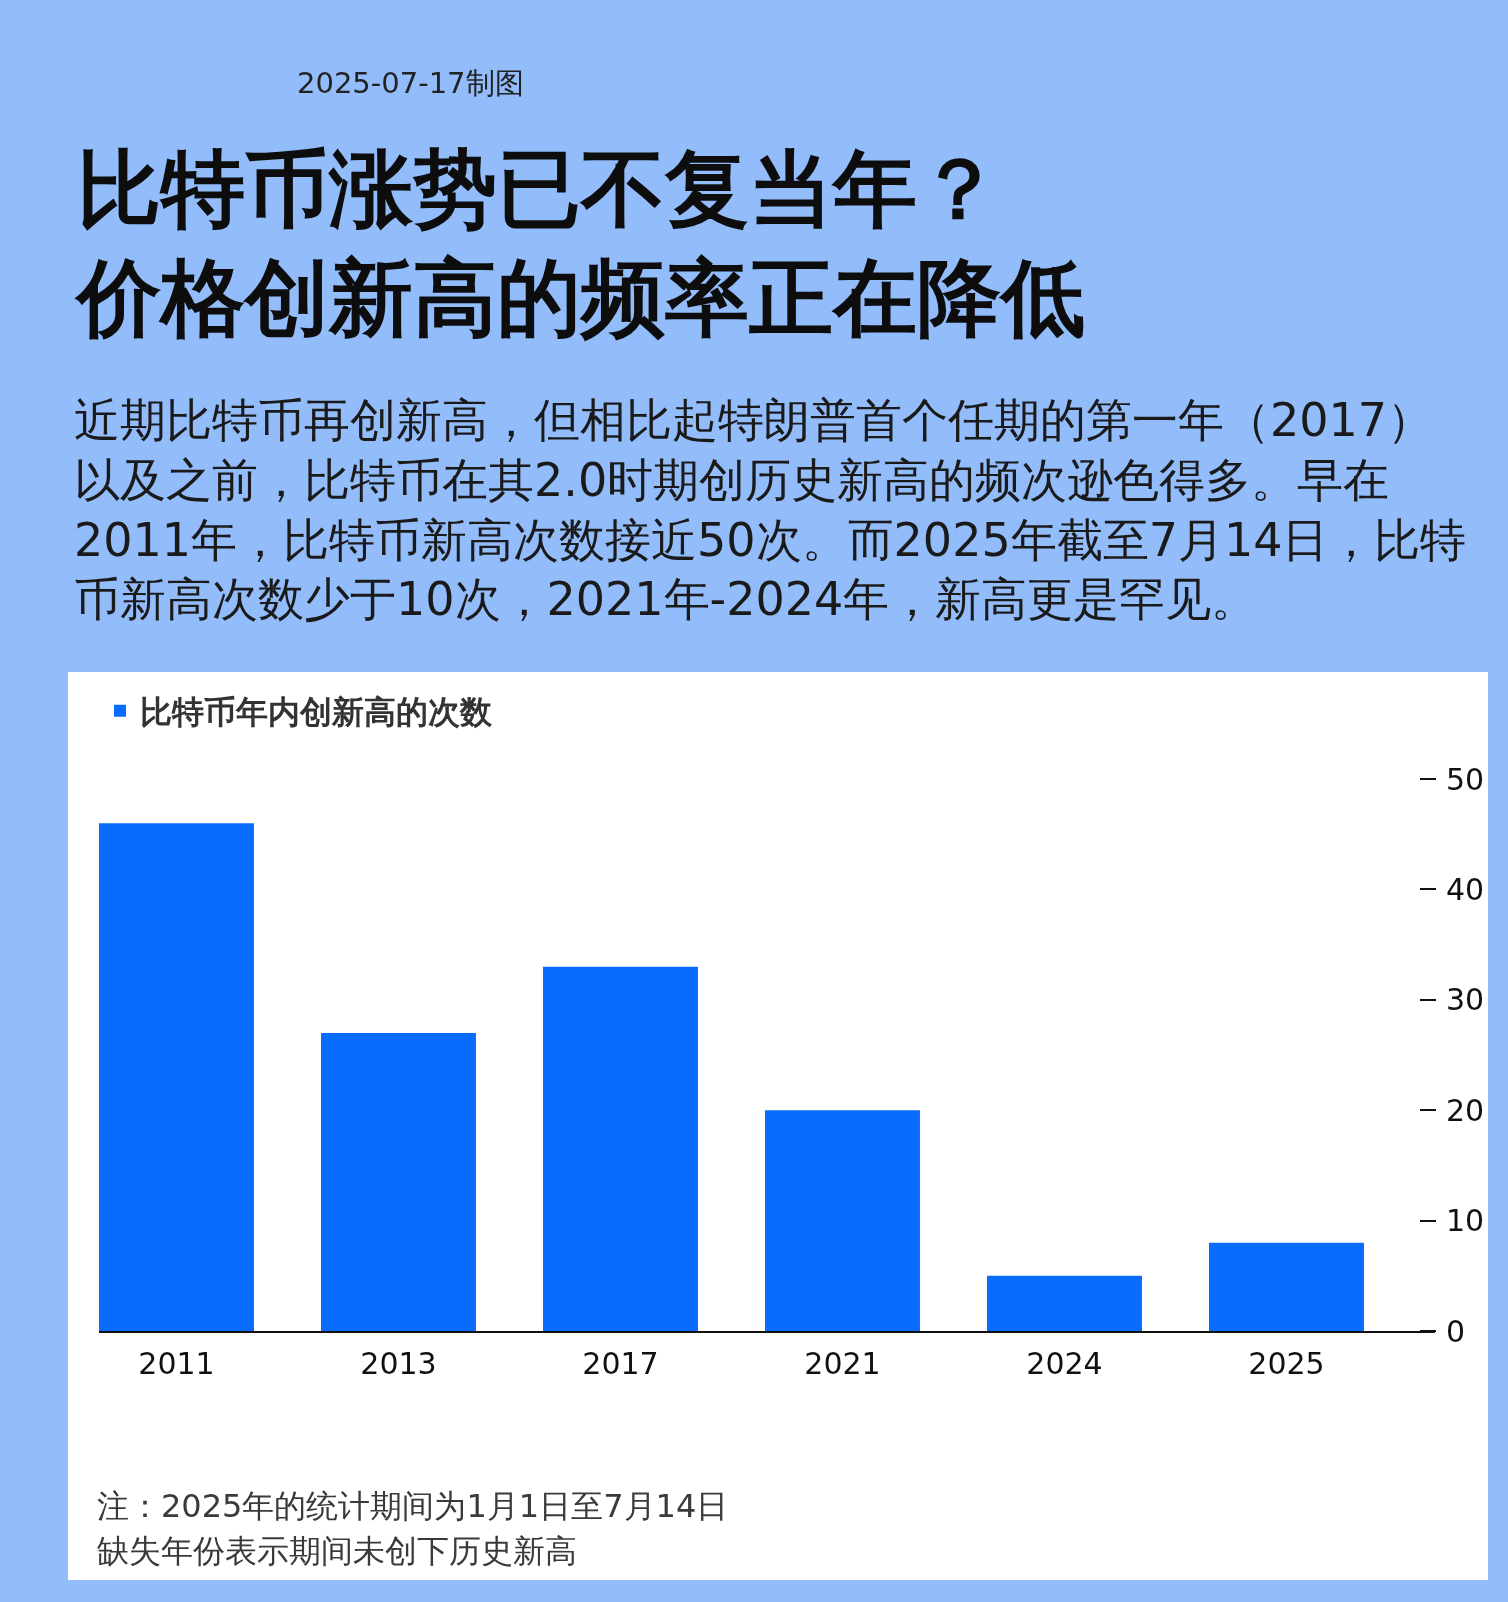  What do you see at coordinates (1465, 889) in the screenshot?
I see `y-tick-label: 40` at bounding box center [1465, 889].